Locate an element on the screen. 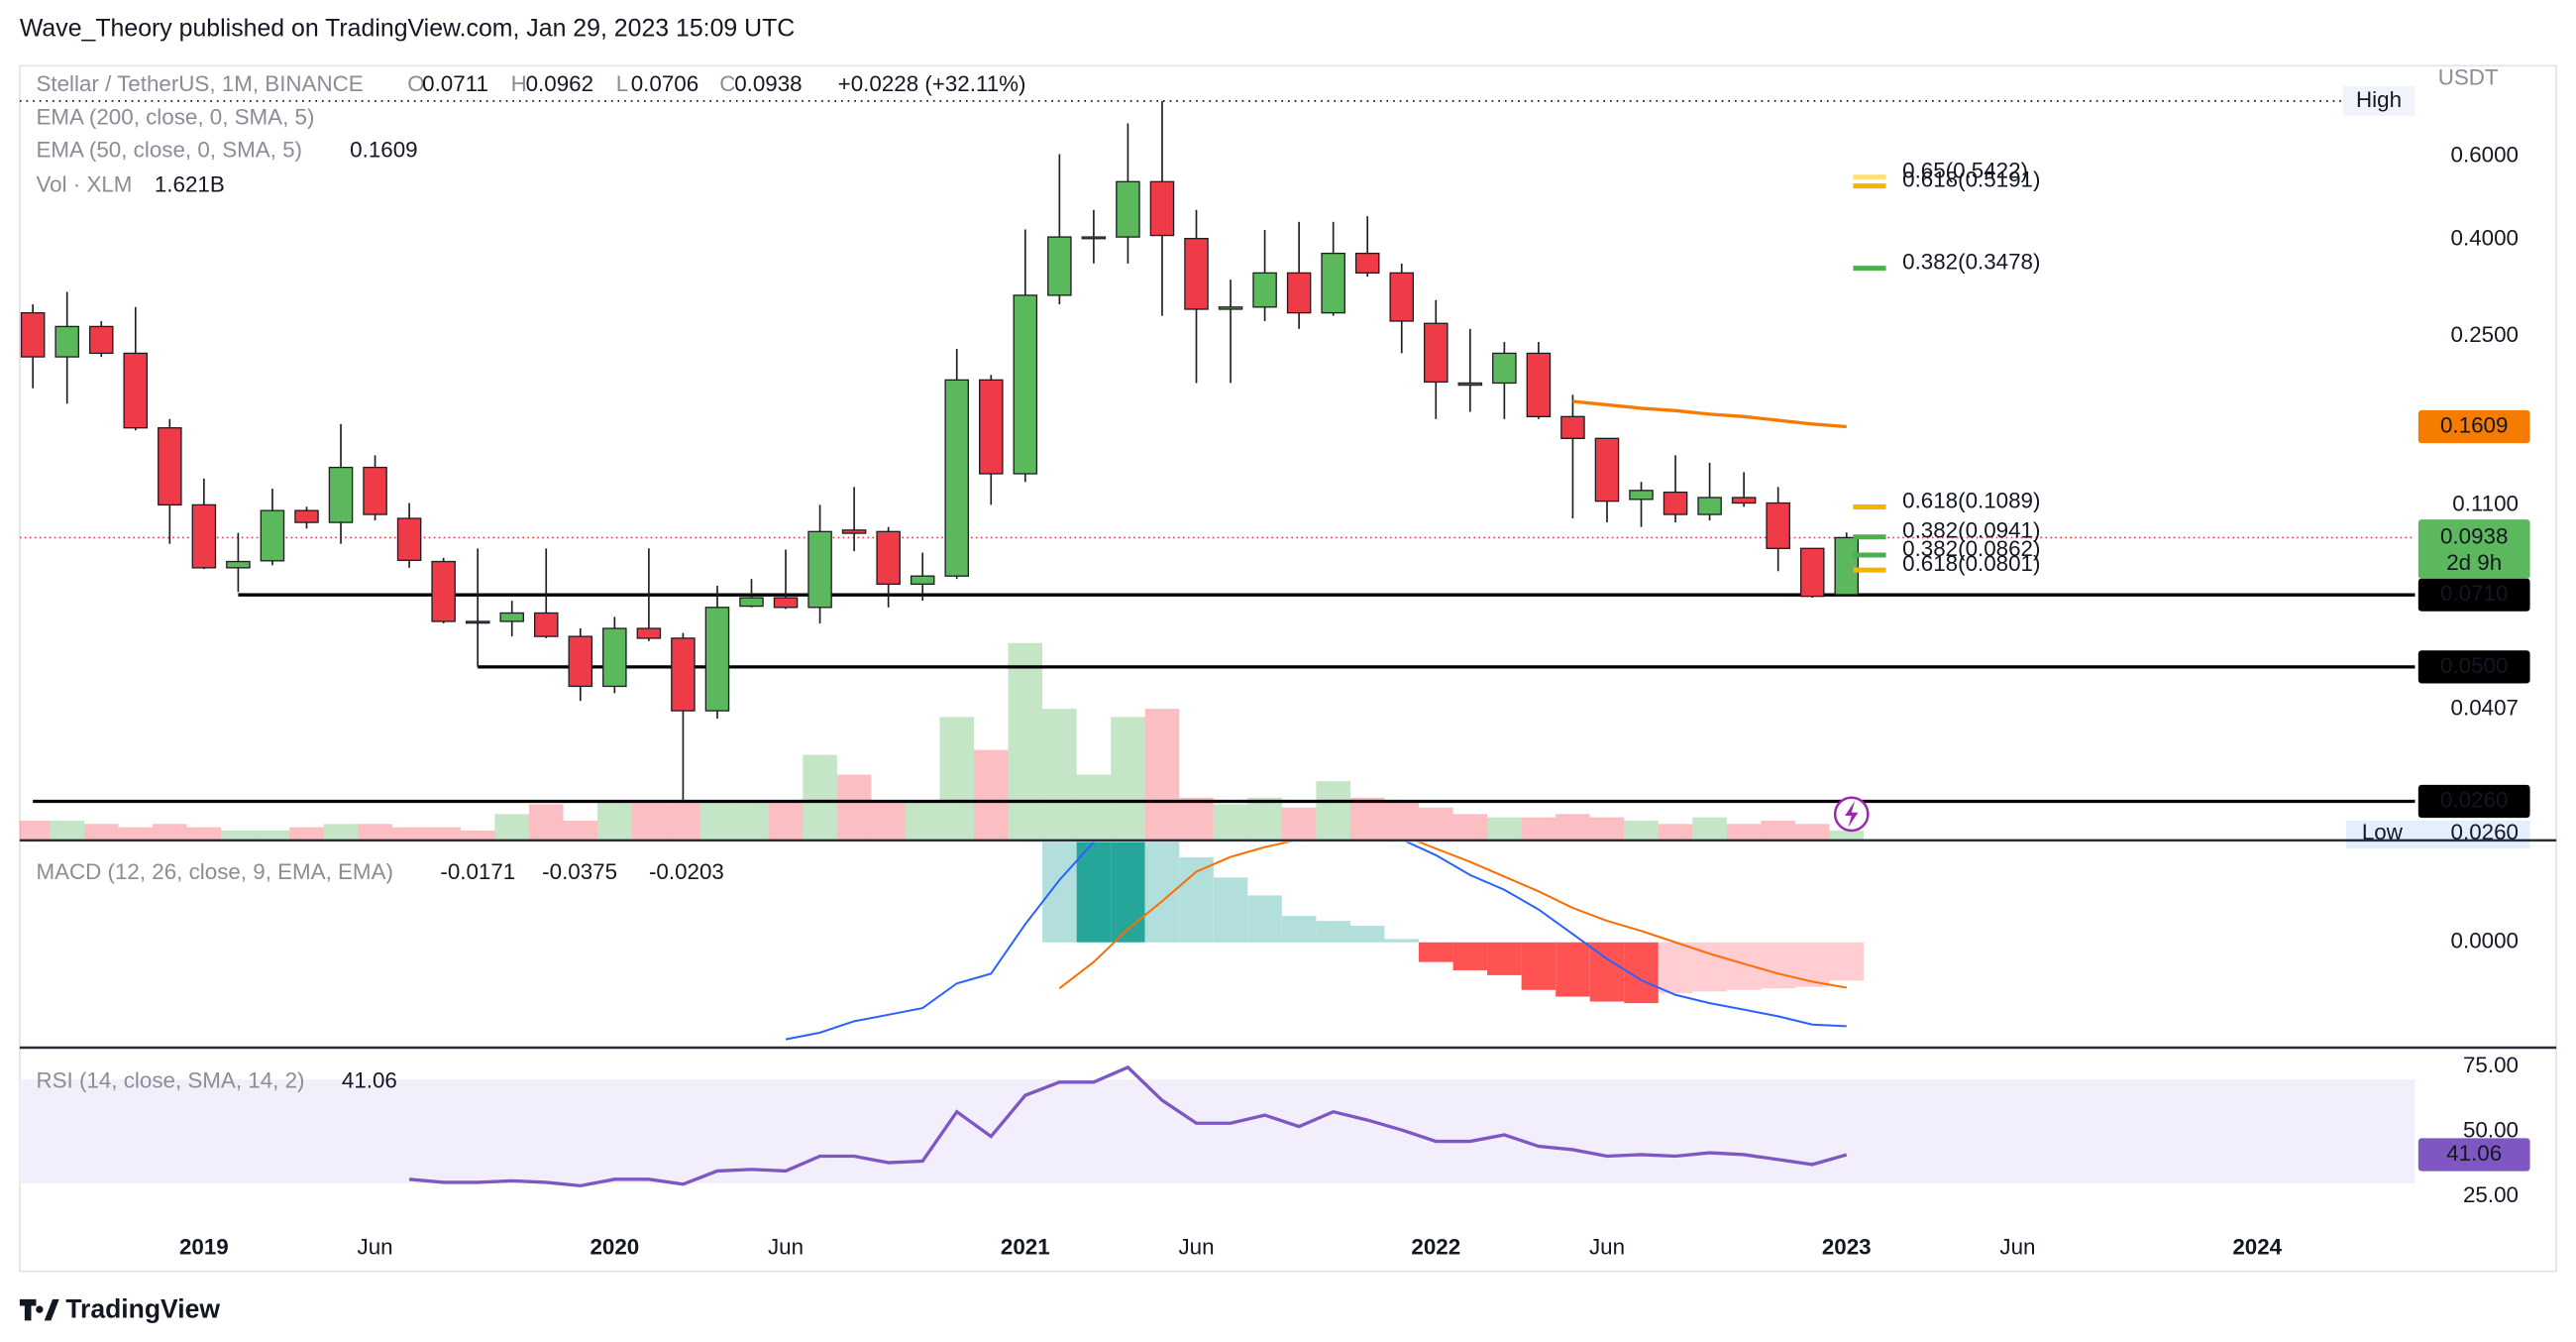 This screenshot has height=1342, width=2576. brand: TradingView is located at coordinates (142, 1308).